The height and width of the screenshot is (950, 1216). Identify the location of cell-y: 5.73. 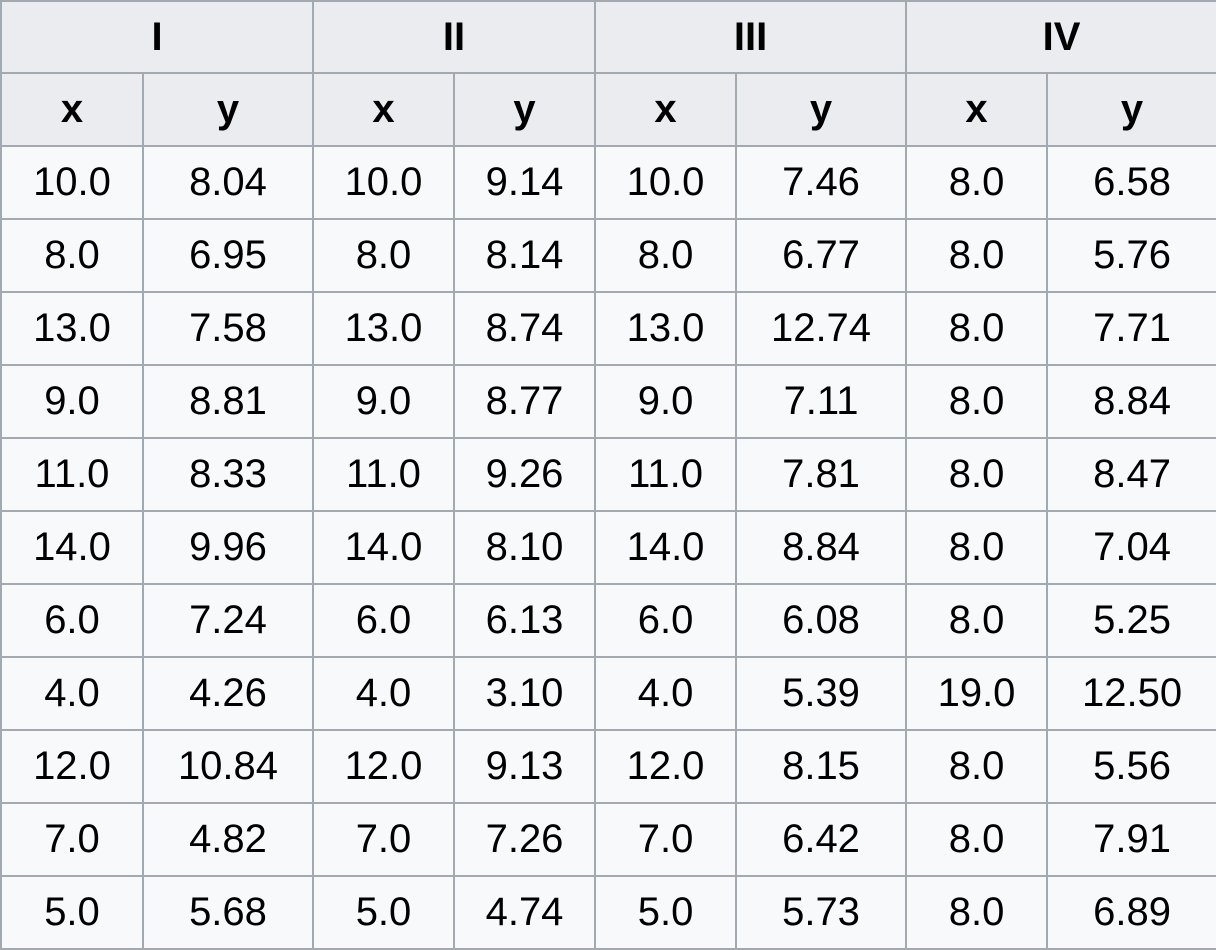
(821, 912).